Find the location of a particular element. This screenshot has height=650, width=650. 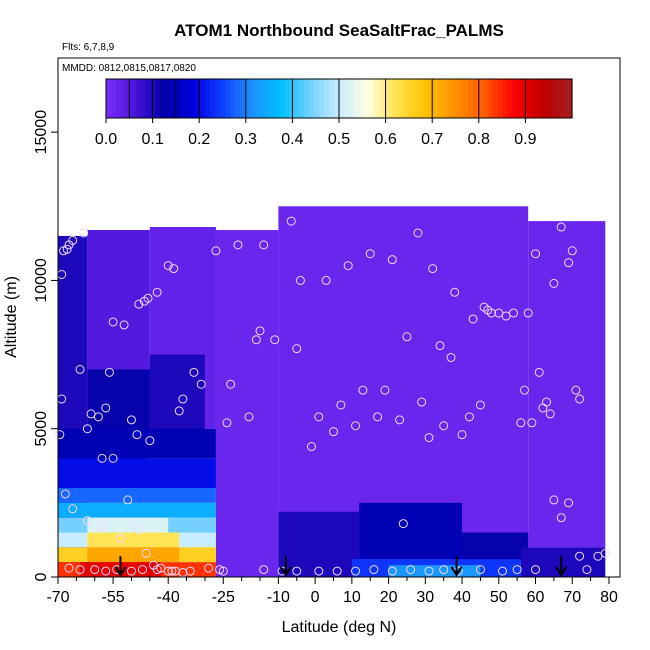

colorbar-tick-label: 0.5 is located at coordinates (339, 139).